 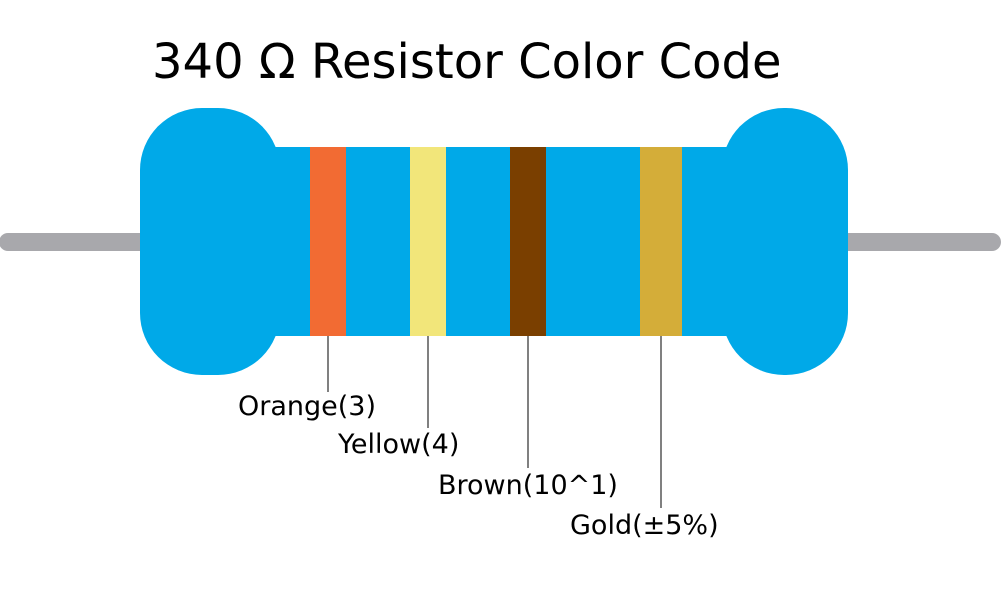 I want to click on diagram-title: 340 Ω Resistor Color Code, so click(x=467, y=62).